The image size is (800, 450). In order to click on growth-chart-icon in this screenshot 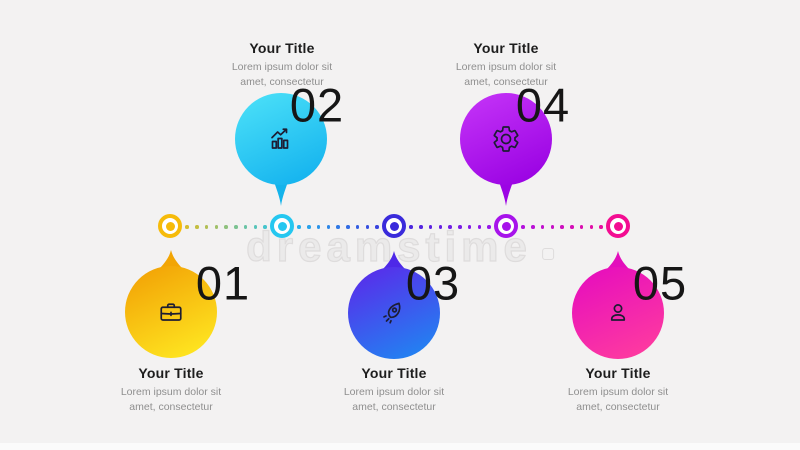, I will do `click(280, 138)`.